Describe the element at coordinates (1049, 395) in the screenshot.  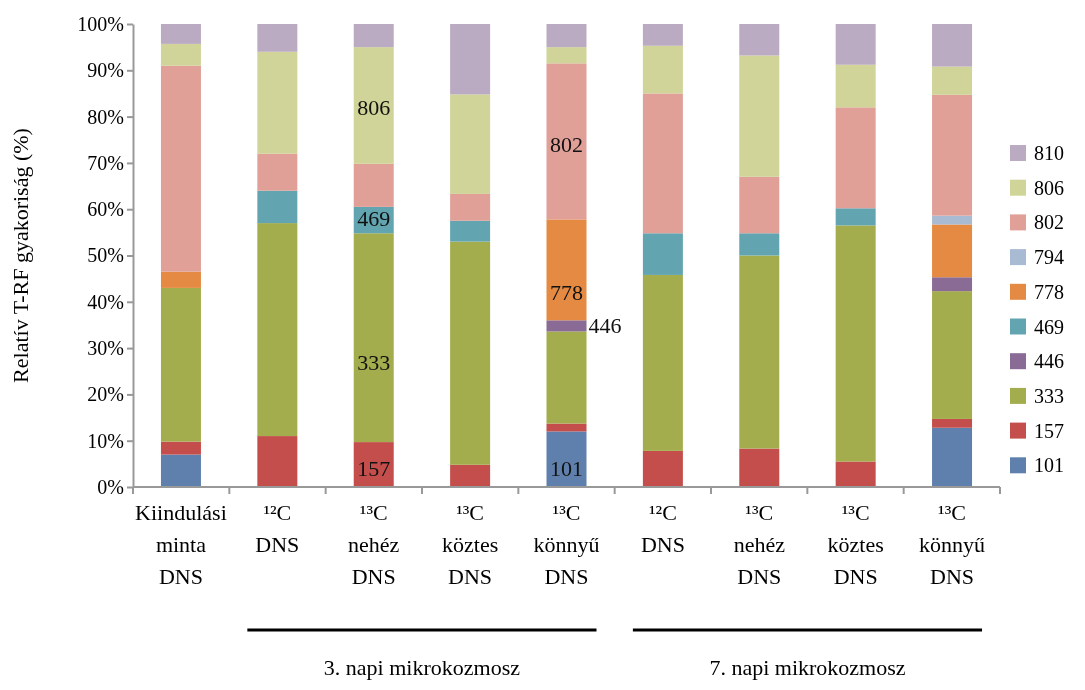
I see `legend-label: 333` at that location.